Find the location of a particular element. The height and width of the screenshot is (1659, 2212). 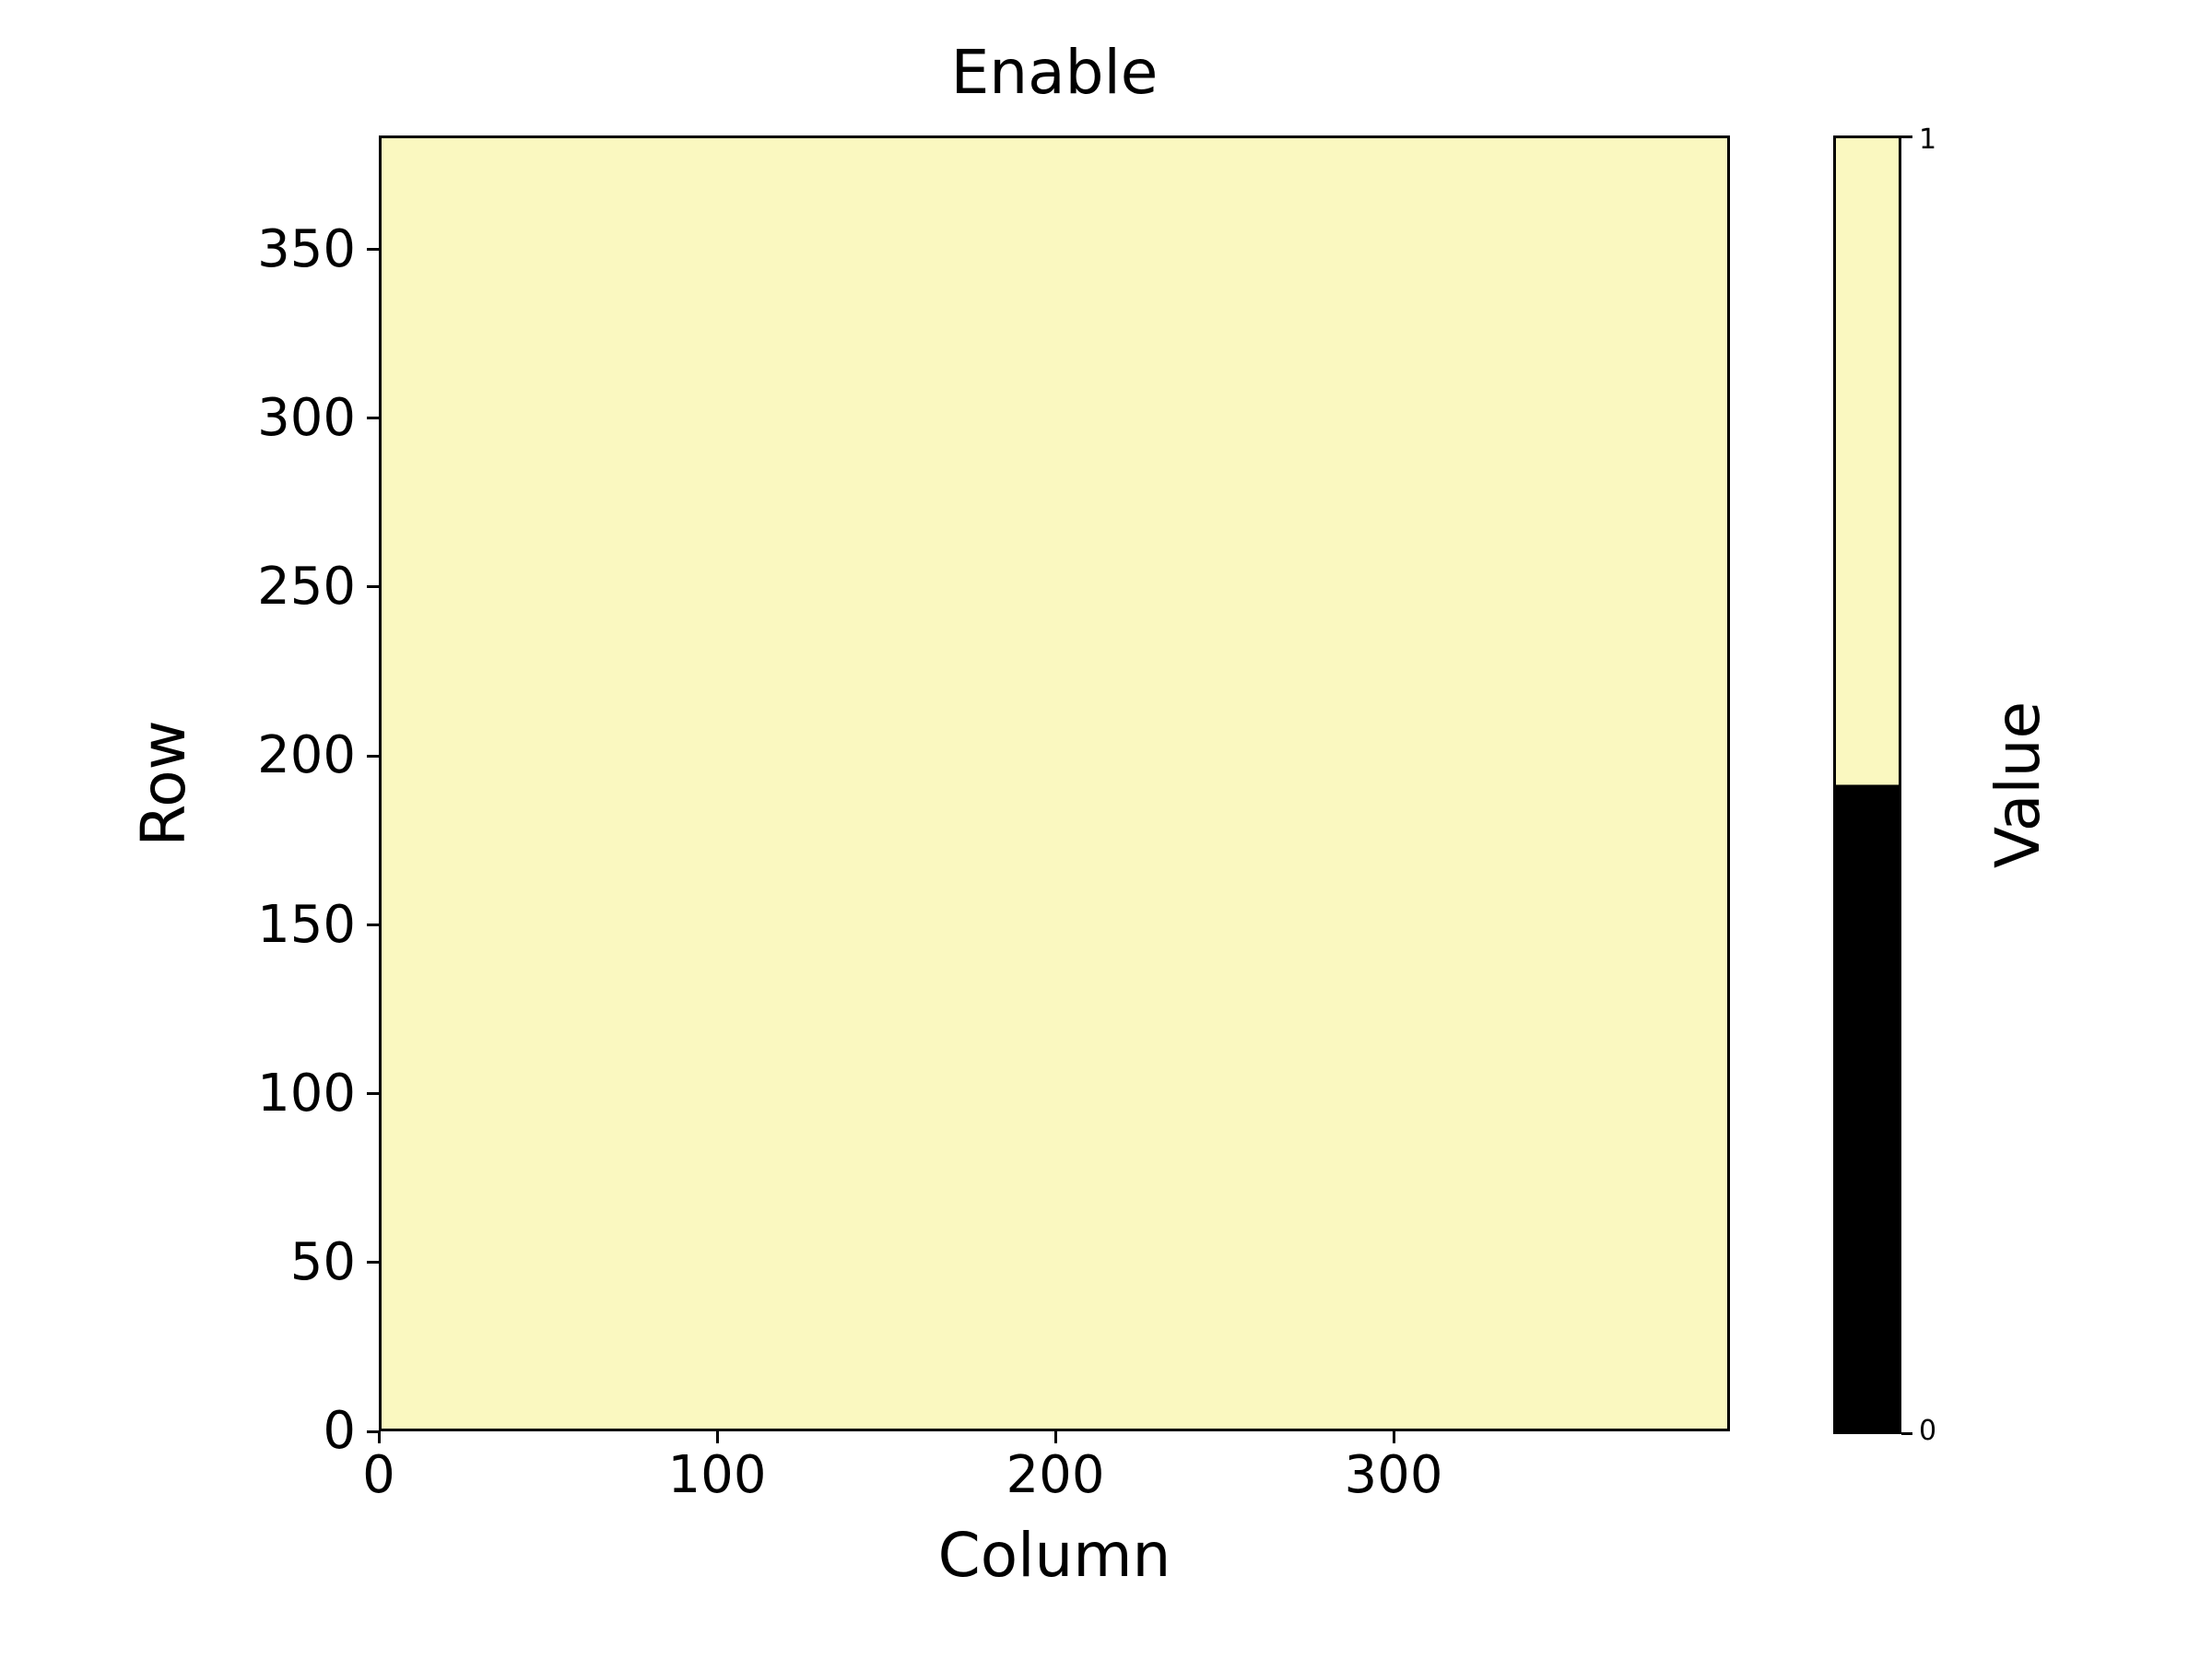

ytick-label-250: 250 is located at coordinates (306, 587).